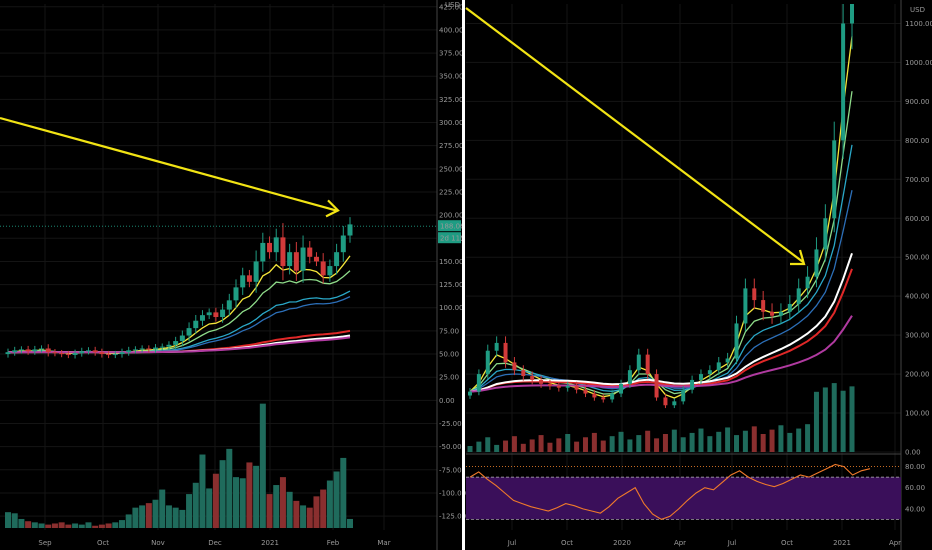 The height and width of the screenshot is (550, 932). I want to click on left-arrow-shaft, so click(168, 164).